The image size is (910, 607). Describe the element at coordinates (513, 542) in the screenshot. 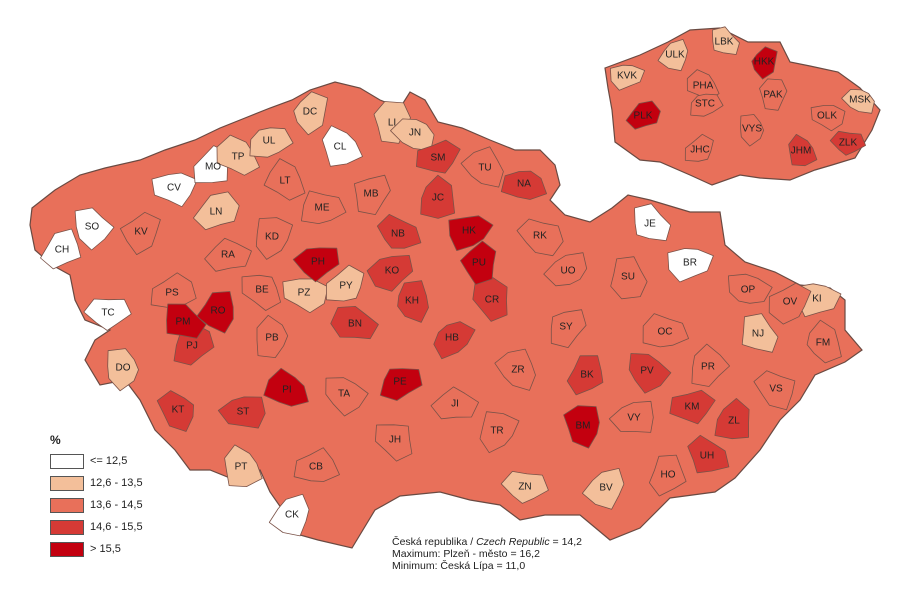

I see `country-name-en: Czech Republic` at that location.